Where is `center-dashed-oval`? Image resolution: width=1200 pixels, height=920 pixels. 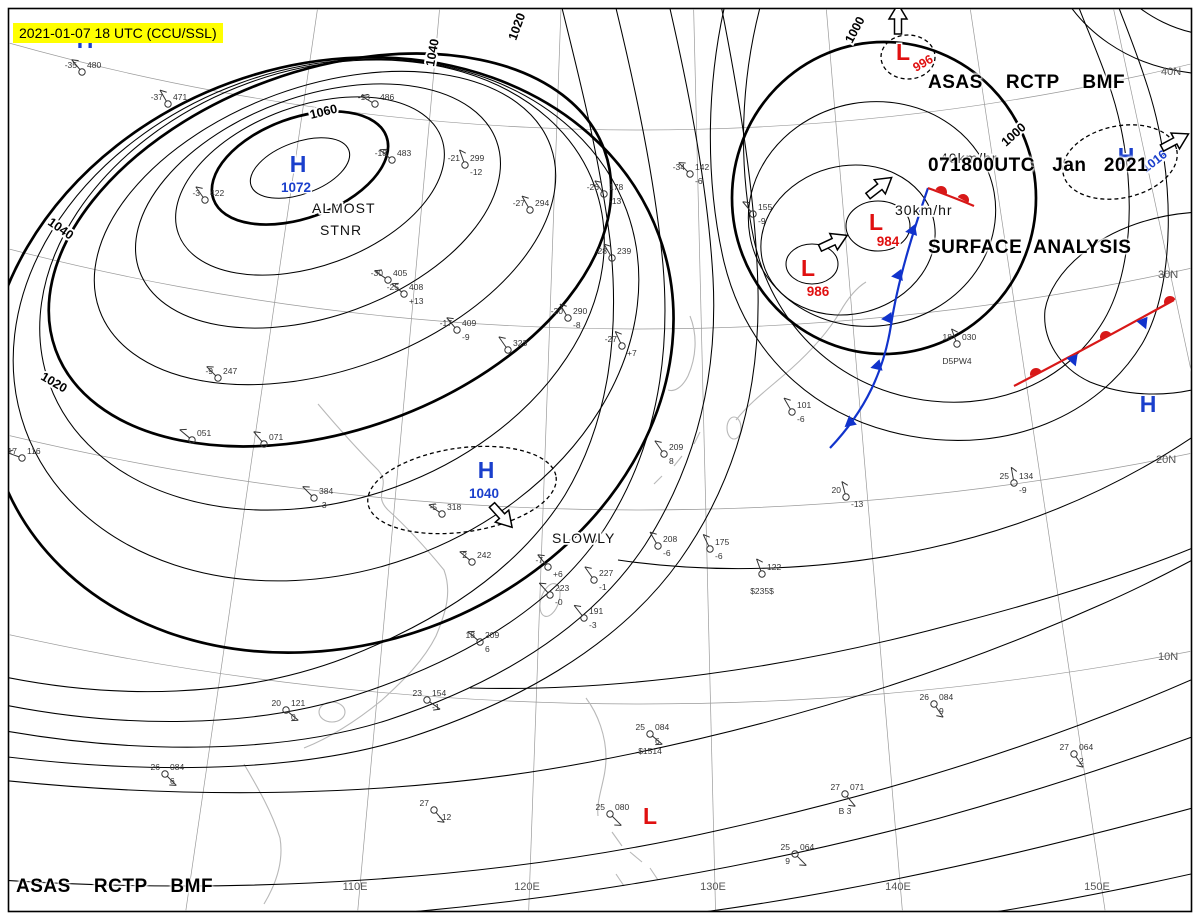
center-dashed-oval is located at coordinates (462, 490).